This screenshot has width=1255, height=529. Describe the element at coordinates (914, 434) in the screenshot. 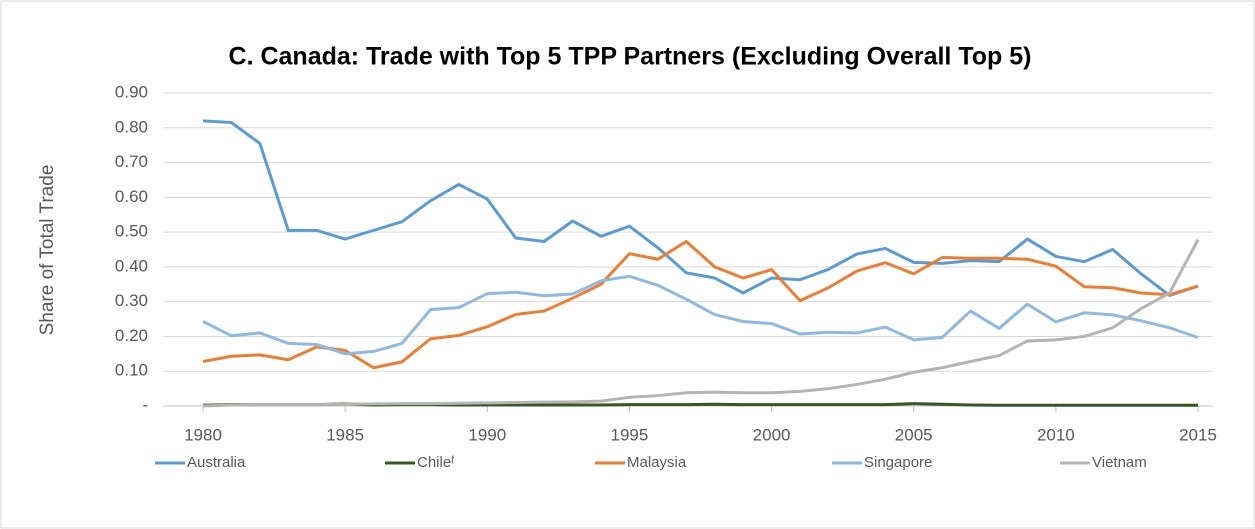

I see `x-tick-label: 2005` at that location.